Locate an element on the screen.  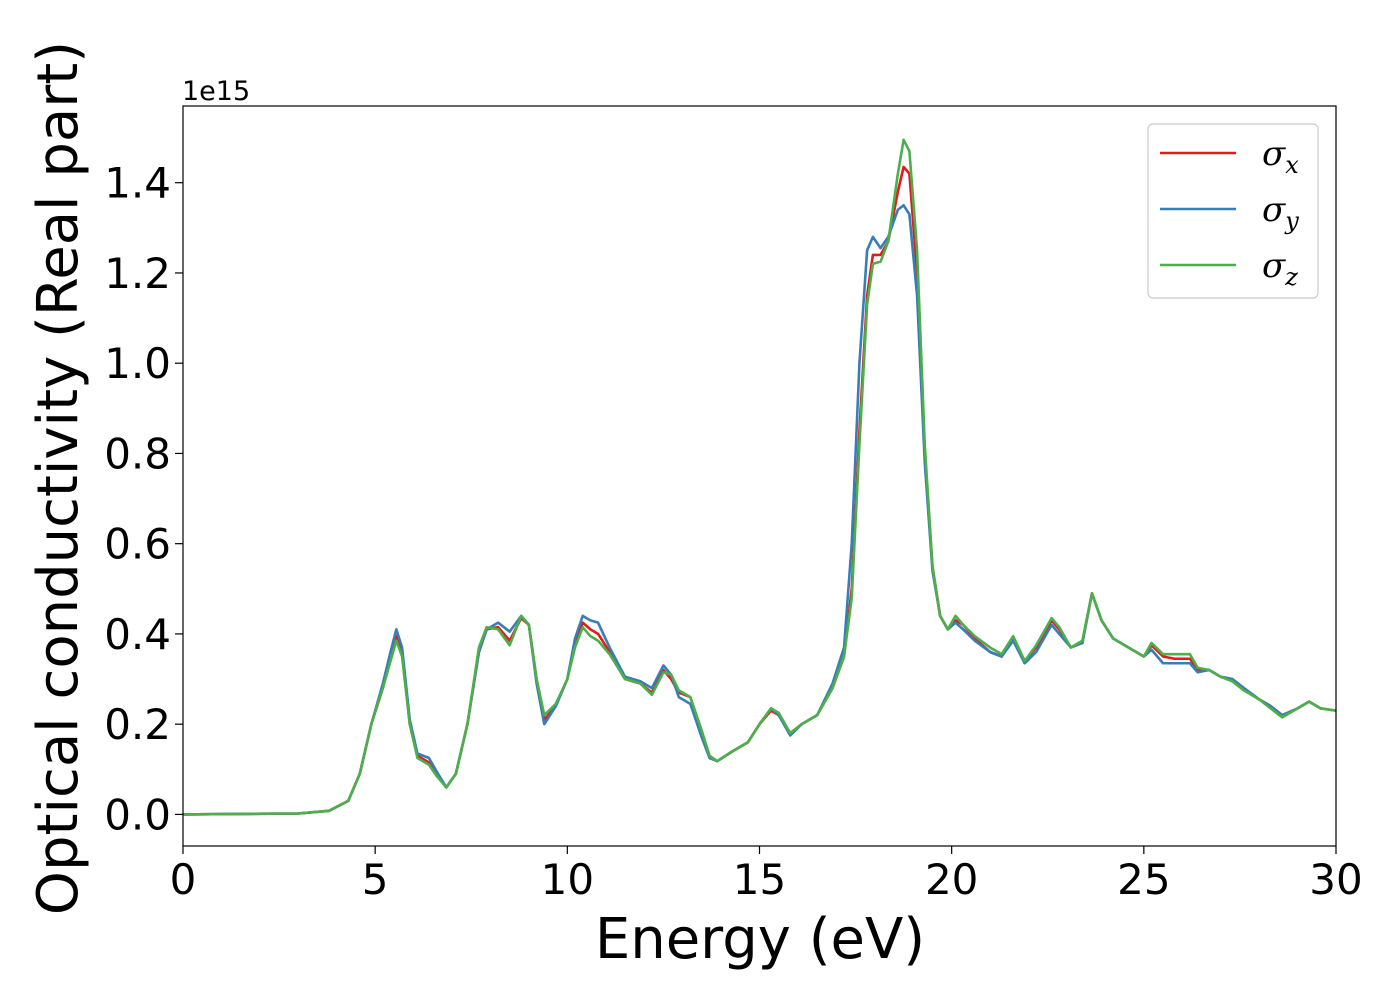
legend-label-y: σy is located at coordinates (1280, 212).